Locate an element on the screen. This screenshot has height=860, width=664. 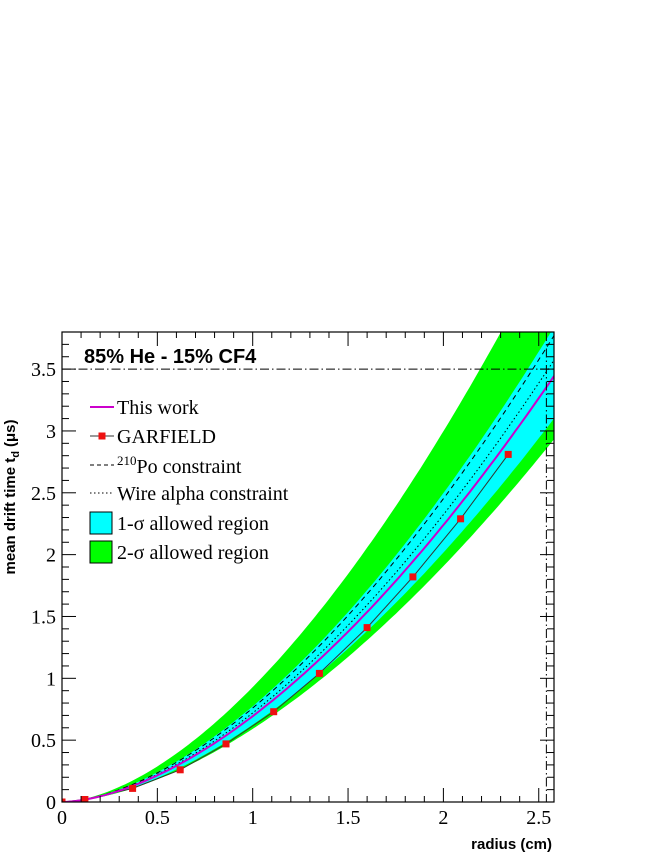
legend-entry-wire-alpha: Wire alpha constraint is located at coordinates (189, 494).